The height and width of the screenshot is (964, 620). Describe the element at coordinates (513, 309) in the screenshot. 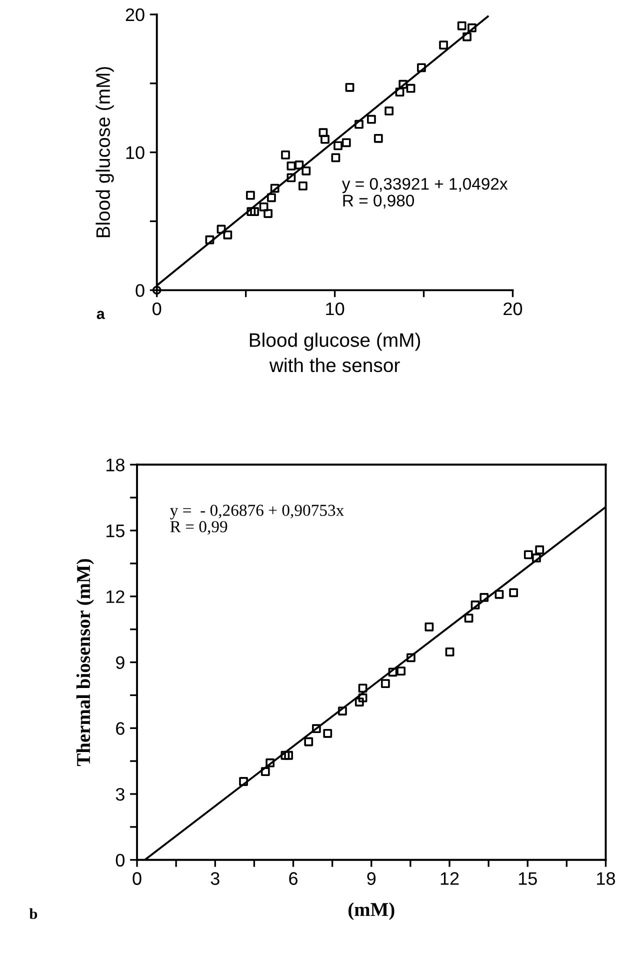

I see `x-tick-label: 20` at that location.